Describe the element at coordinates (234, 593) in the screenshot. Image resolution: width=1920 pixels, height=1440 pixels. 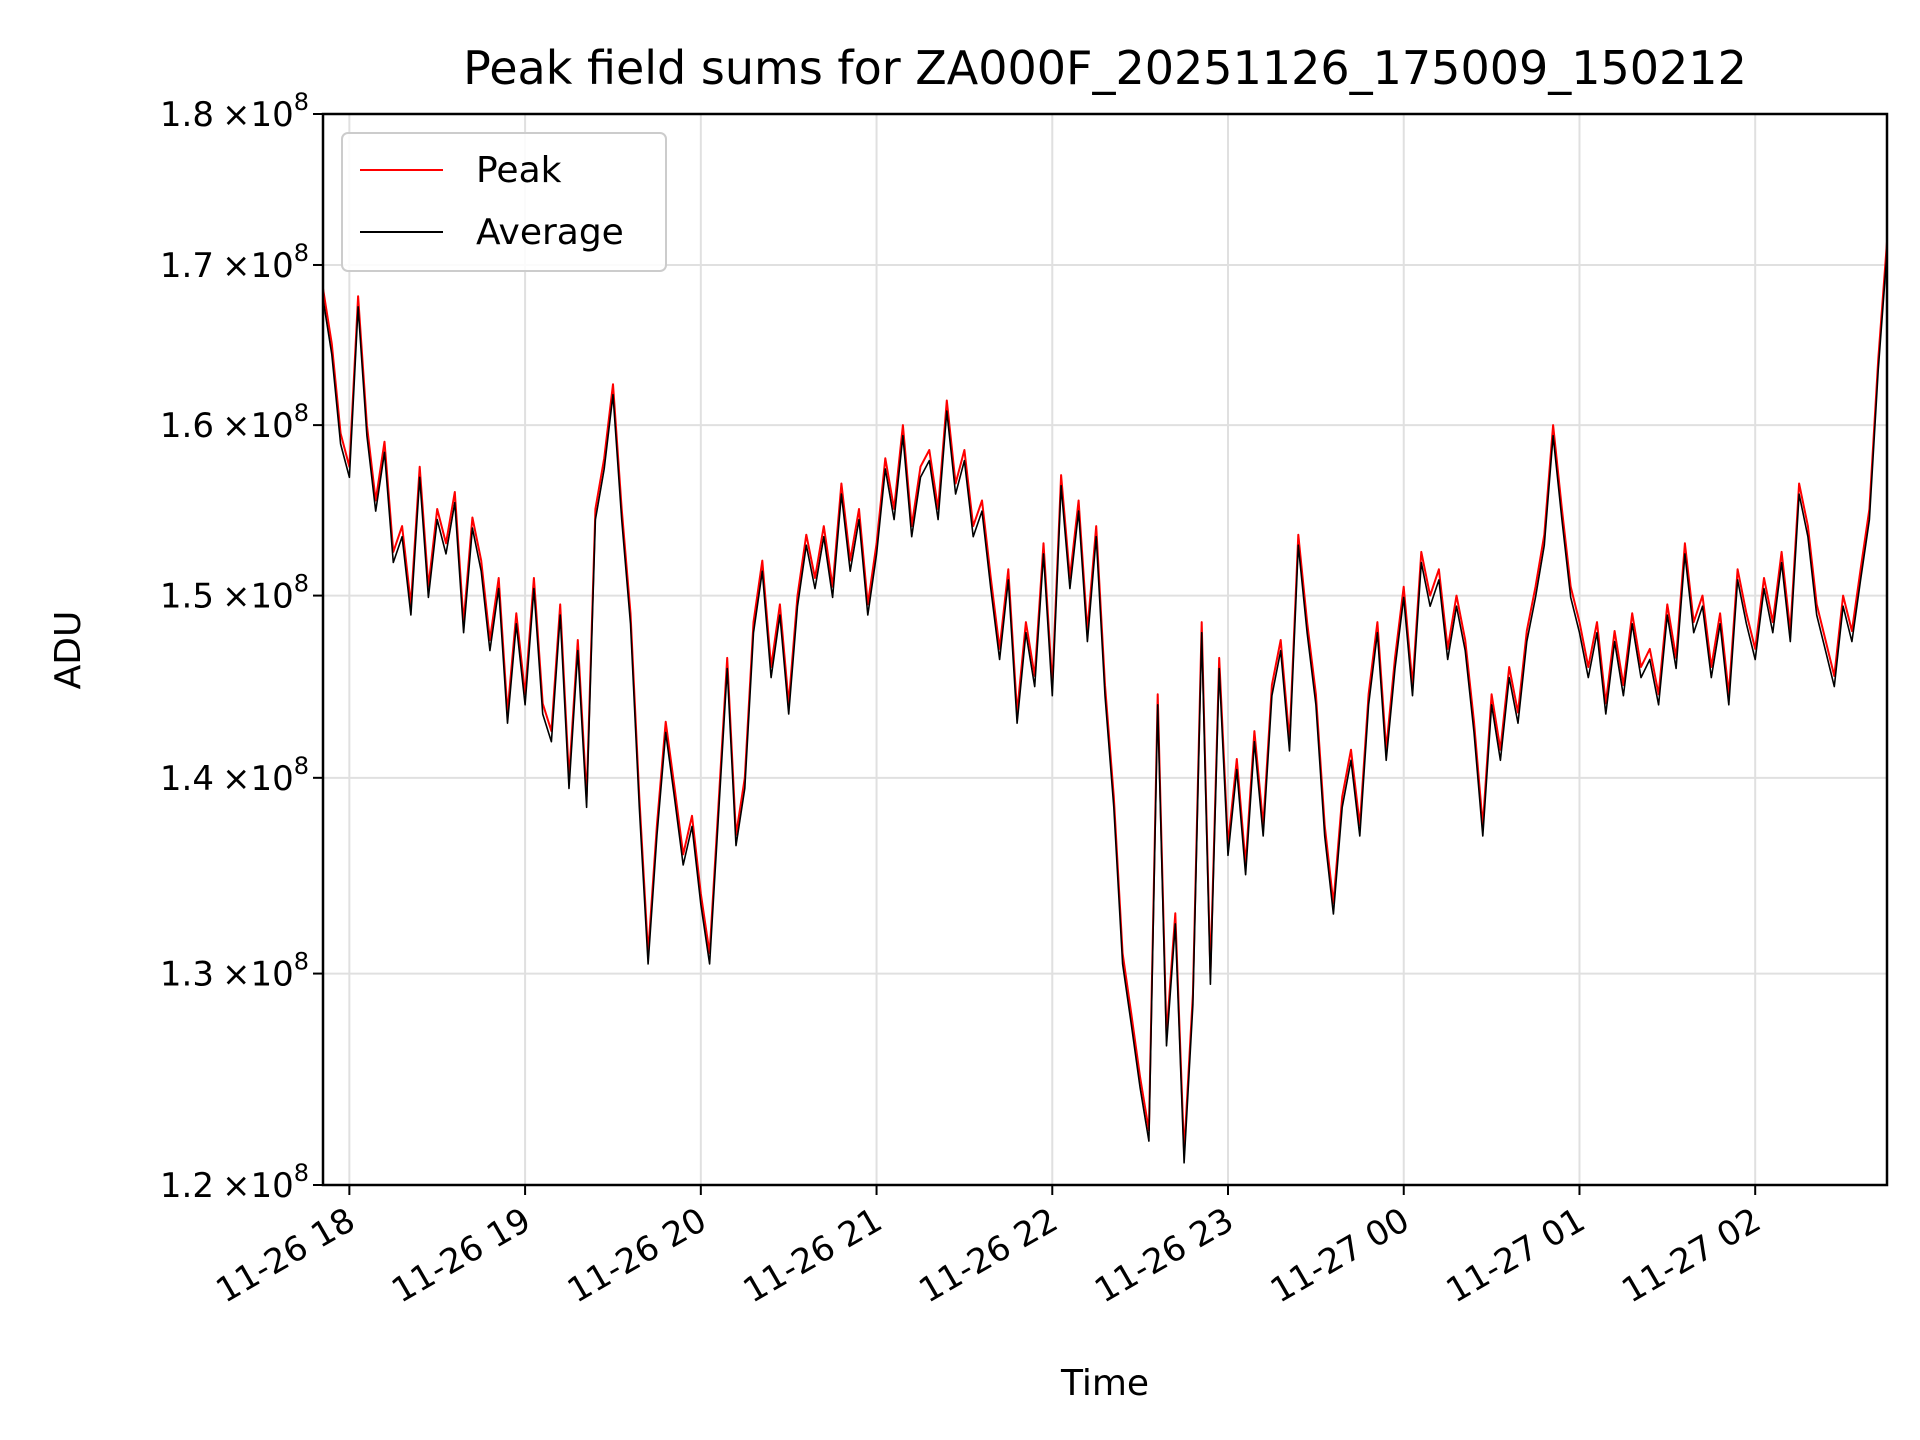
I see `y-tick-label: 1.5 ×108` at that location.